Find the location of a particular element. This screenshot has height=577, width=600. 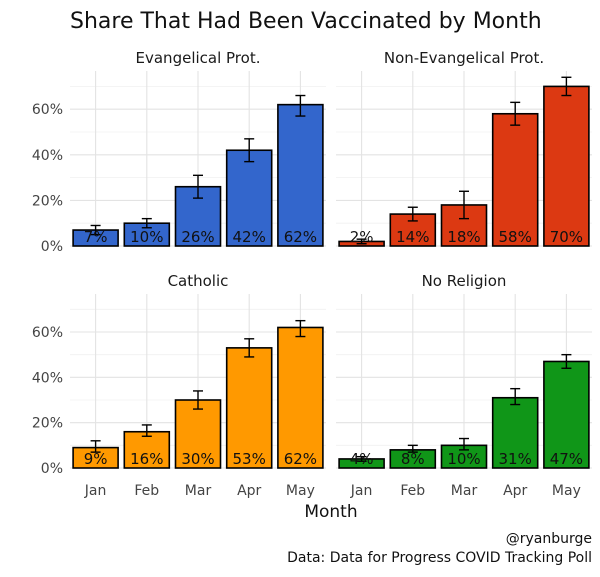

x-axis-label: Month is located at coordinates (330, 512).